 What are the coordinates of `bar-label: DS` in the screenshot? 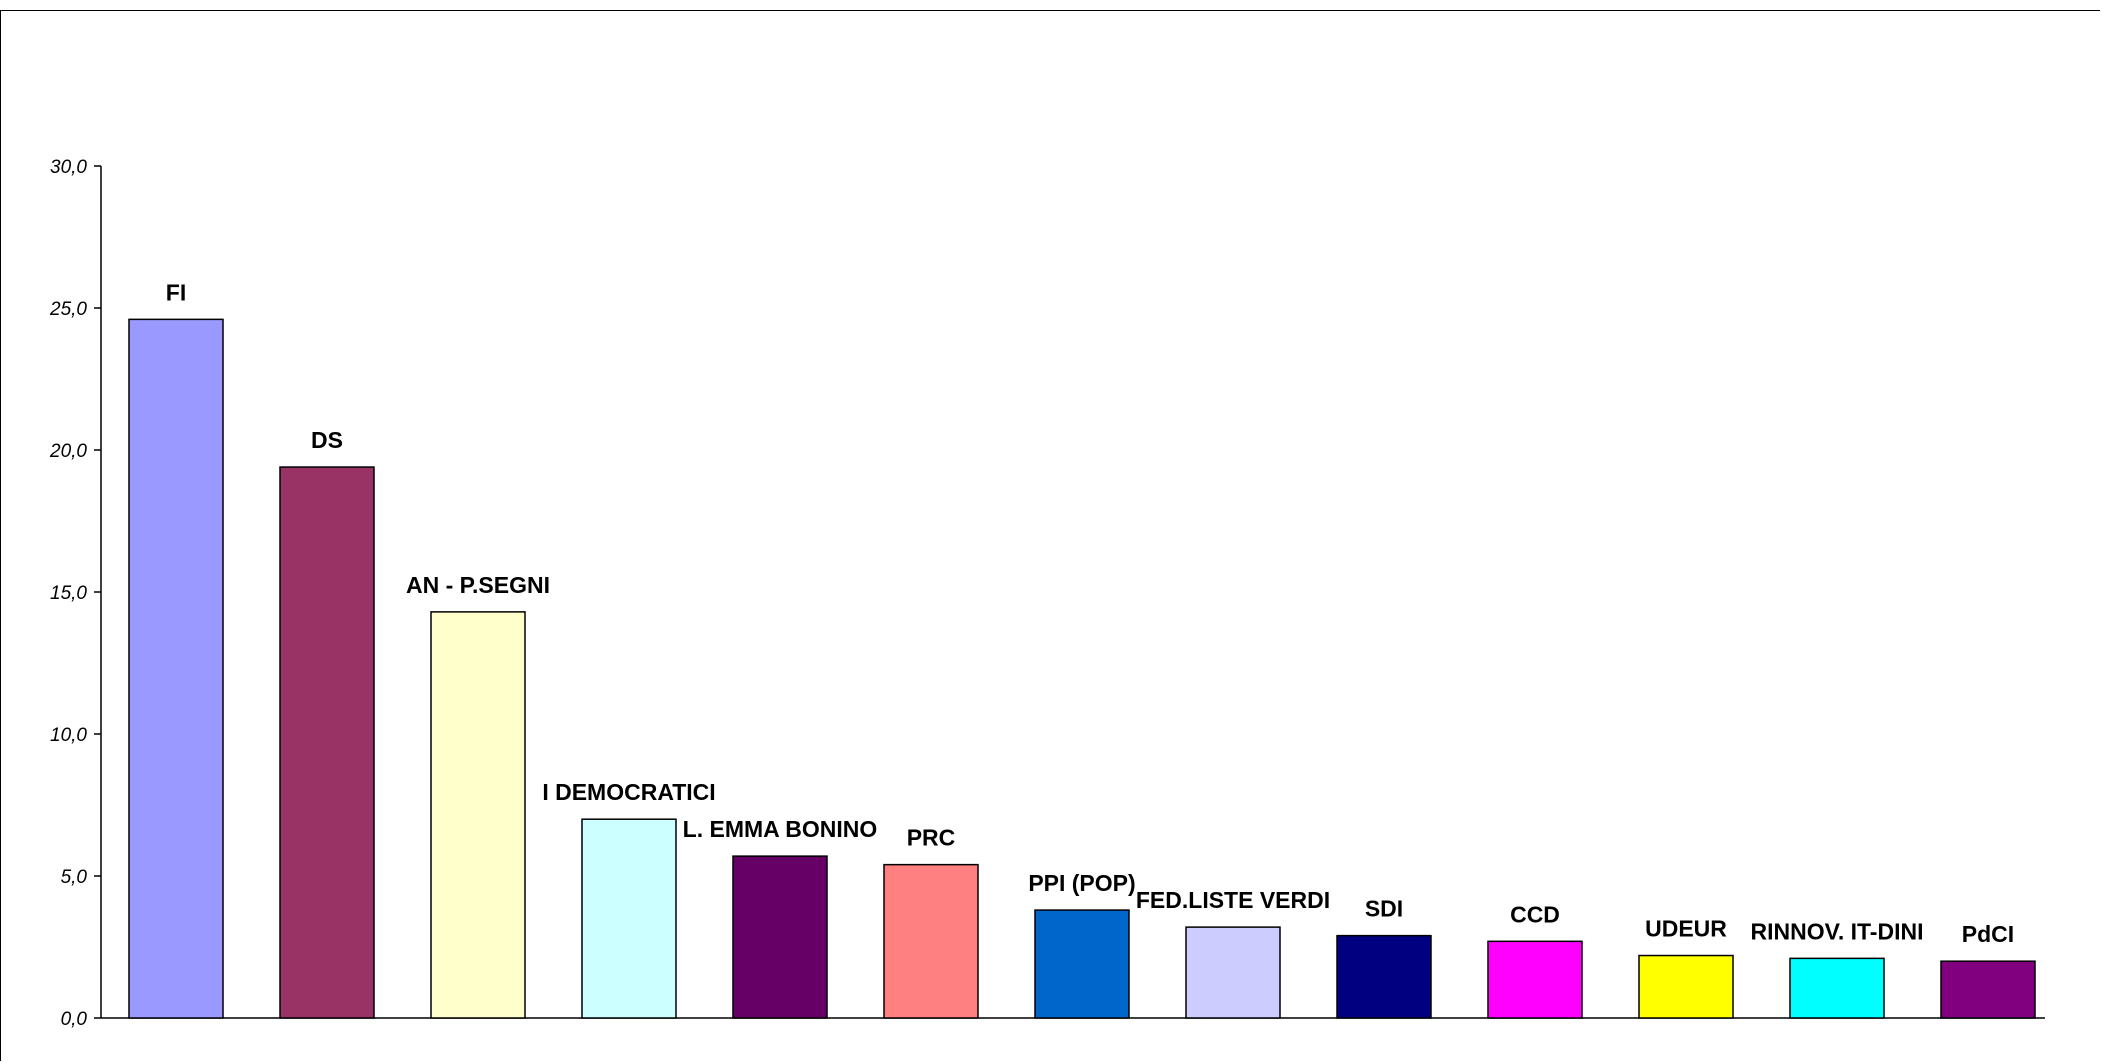 It's located at (327, 440).